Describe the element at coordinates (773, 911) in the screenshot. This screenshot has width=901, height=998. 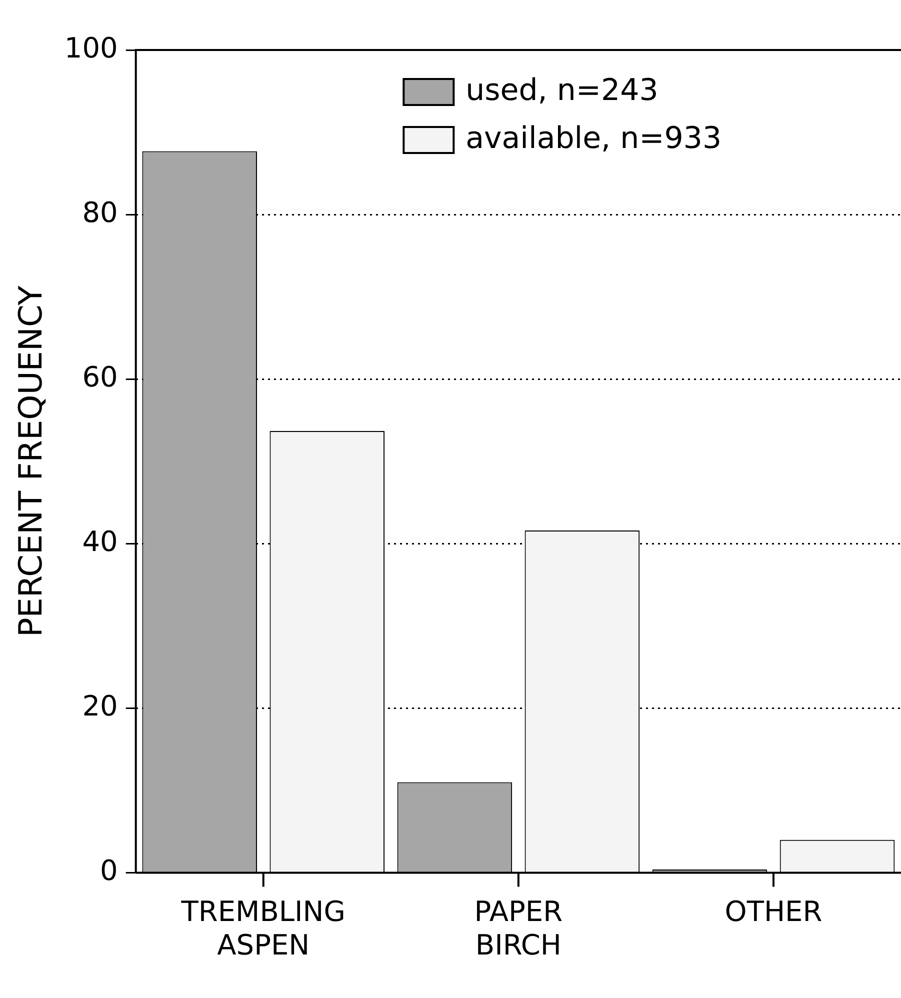
I see `x-tick-label: OTHER` at that location.